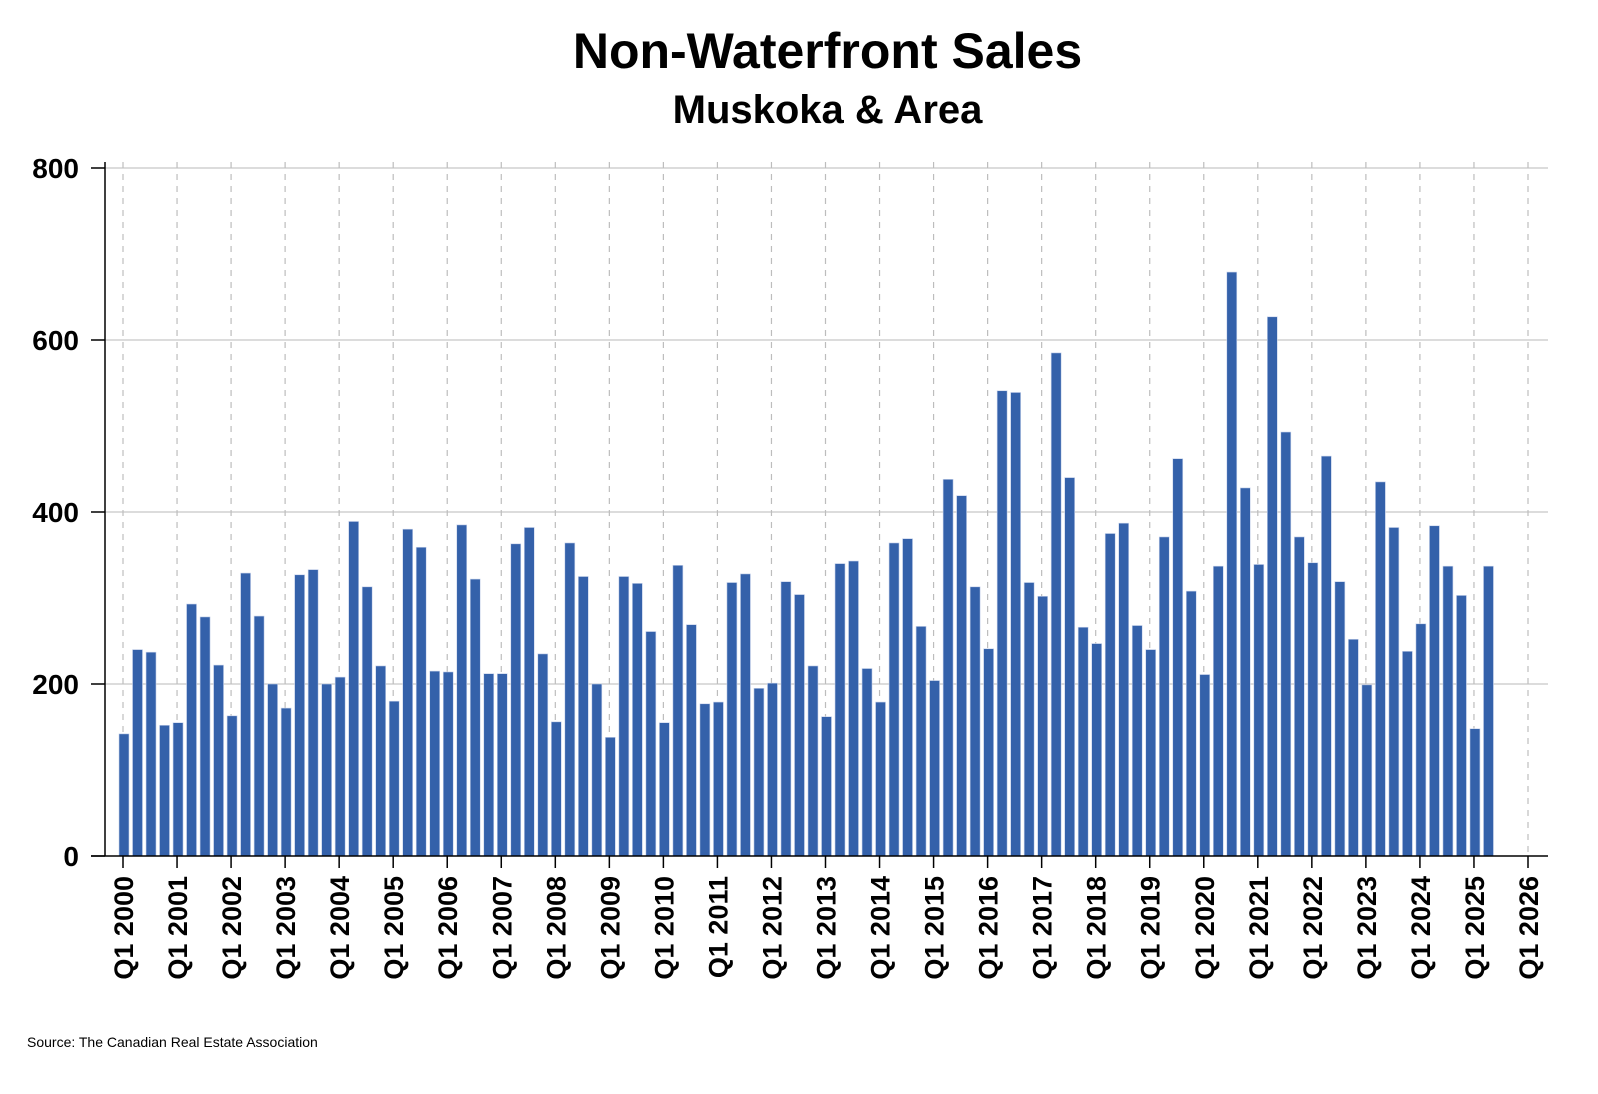  What do you see at coordinates (570, 699) in the screenshot?
I see `bar: Q2 2008: 364` at bounding box center [570, 699].